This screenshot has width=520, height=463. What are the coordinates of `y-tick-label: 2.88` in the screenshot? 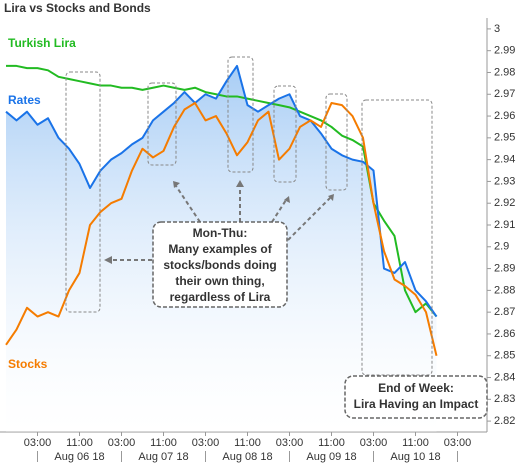 It's located at (504, 290).